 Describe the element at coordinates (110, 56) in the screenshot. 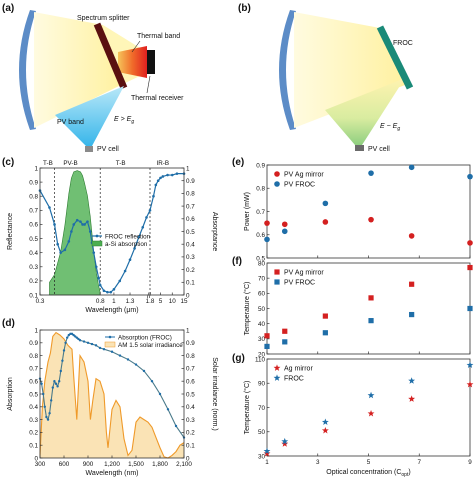

I see `spectrum-splitter` at that location.